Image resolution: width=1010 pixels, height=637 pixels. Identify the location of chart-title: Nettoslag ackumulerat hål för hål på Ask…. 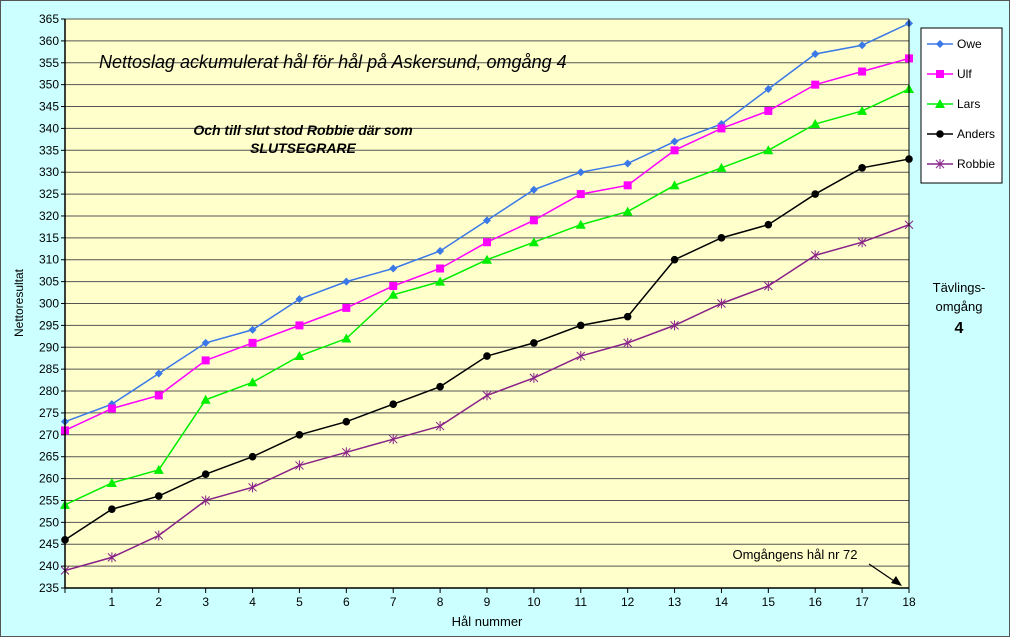
(333, 62).